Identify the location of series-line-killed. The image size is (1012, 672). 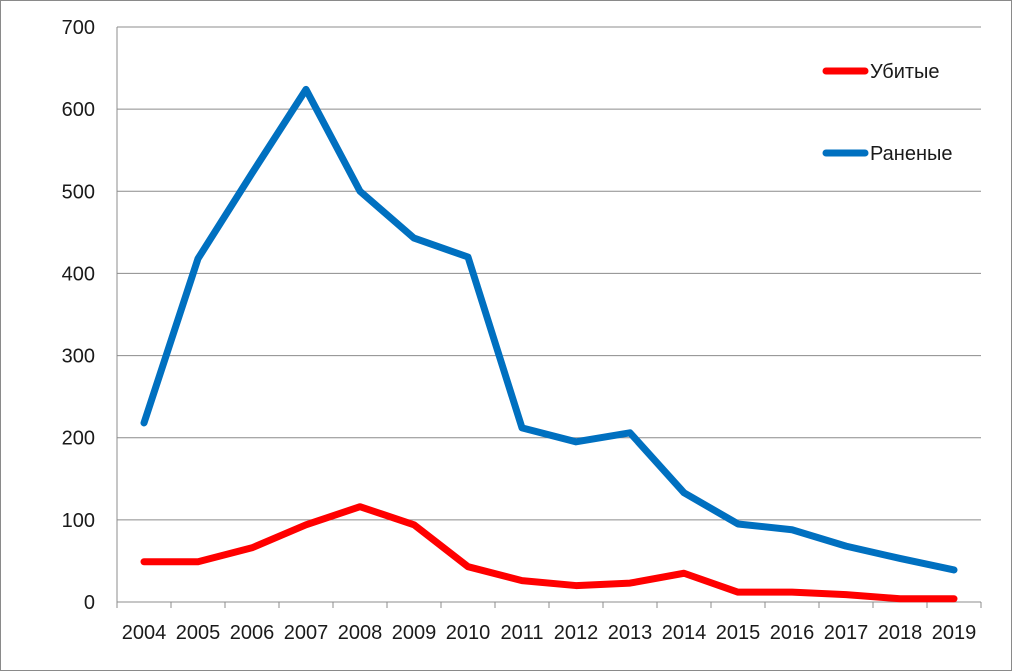
(549, 553).